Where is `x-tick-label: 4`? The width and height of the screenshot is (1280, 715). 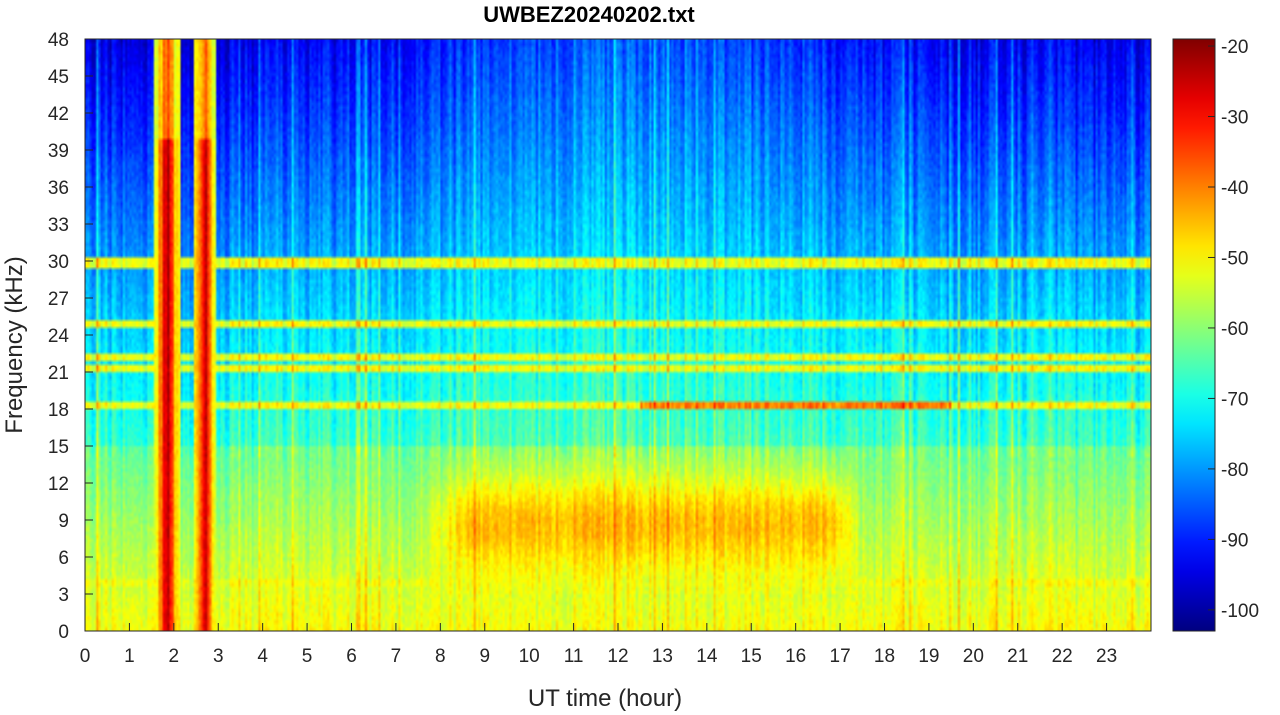
x-tick-label: 4 is located at coordinates (262, 656).